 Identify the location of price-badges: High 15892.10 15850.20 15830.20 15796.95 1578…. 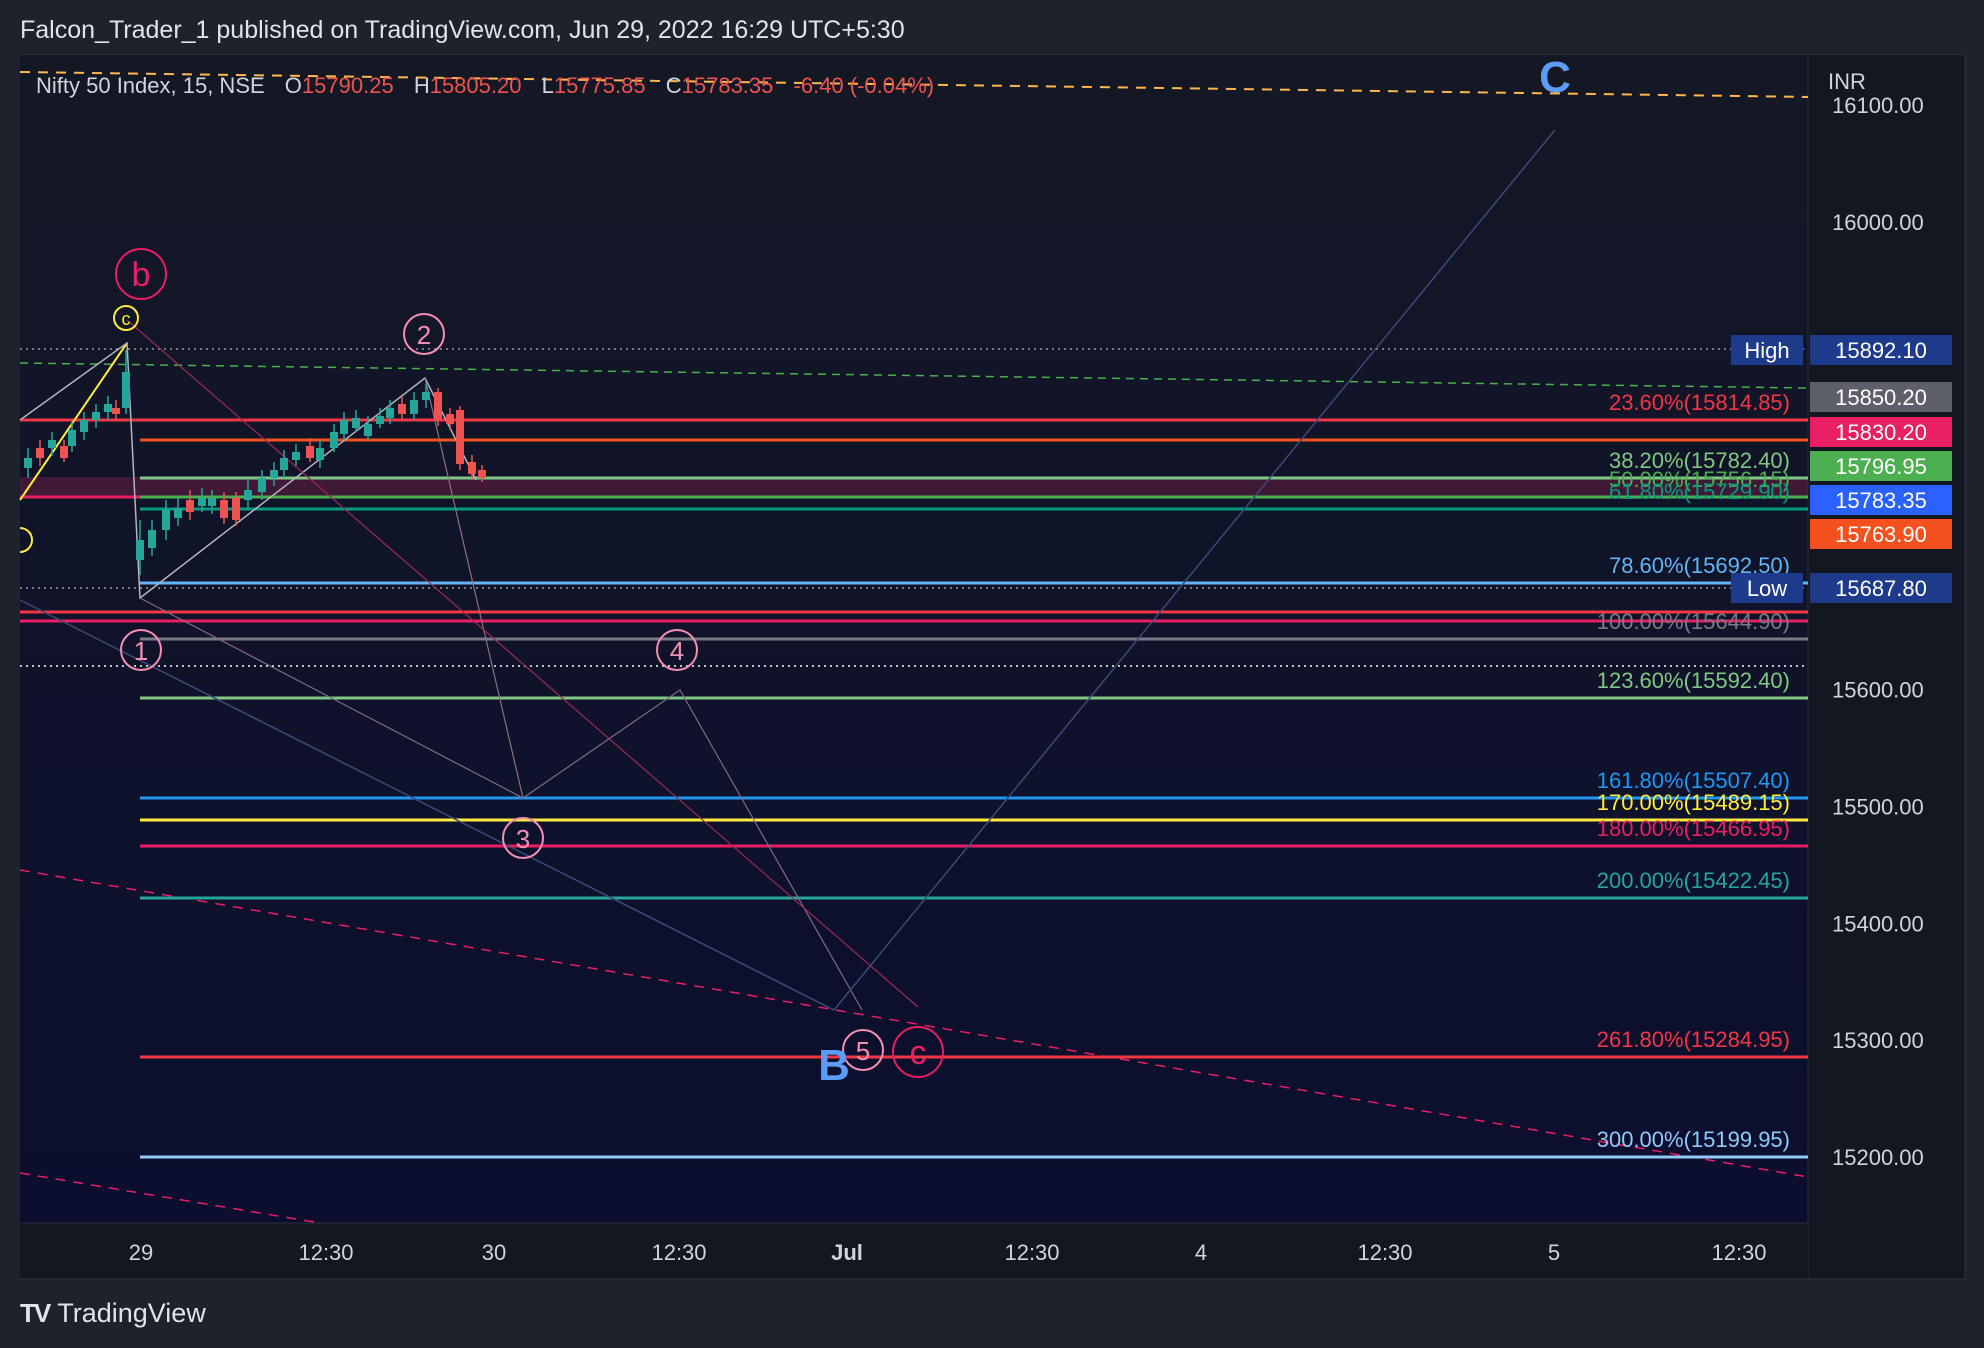
(1841, 469).